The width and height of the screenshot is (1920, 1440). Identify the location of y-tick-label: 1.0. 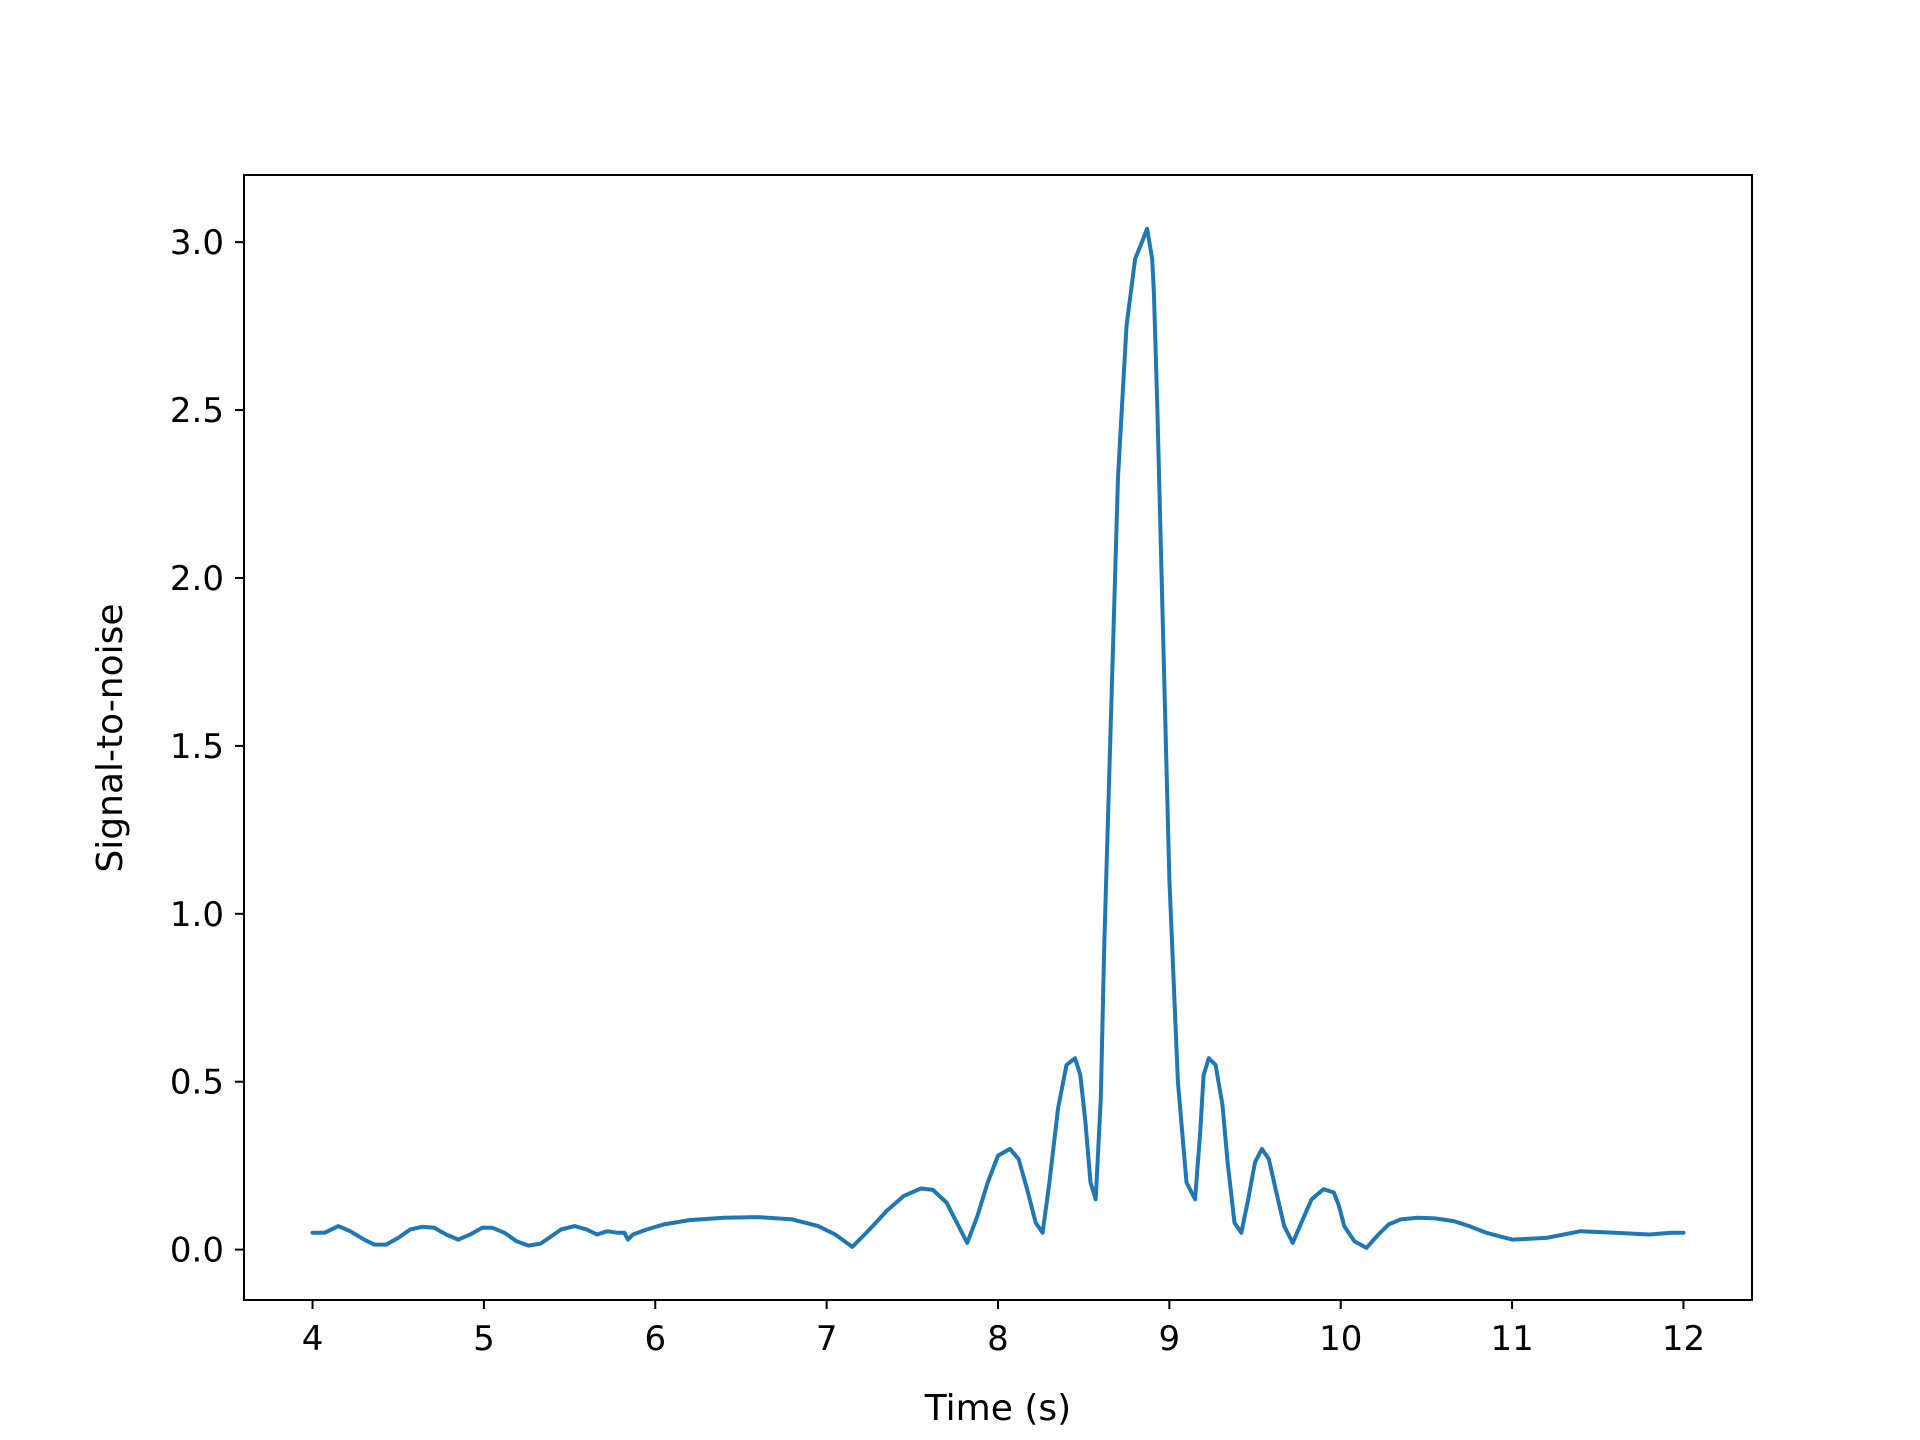
(197, 915).